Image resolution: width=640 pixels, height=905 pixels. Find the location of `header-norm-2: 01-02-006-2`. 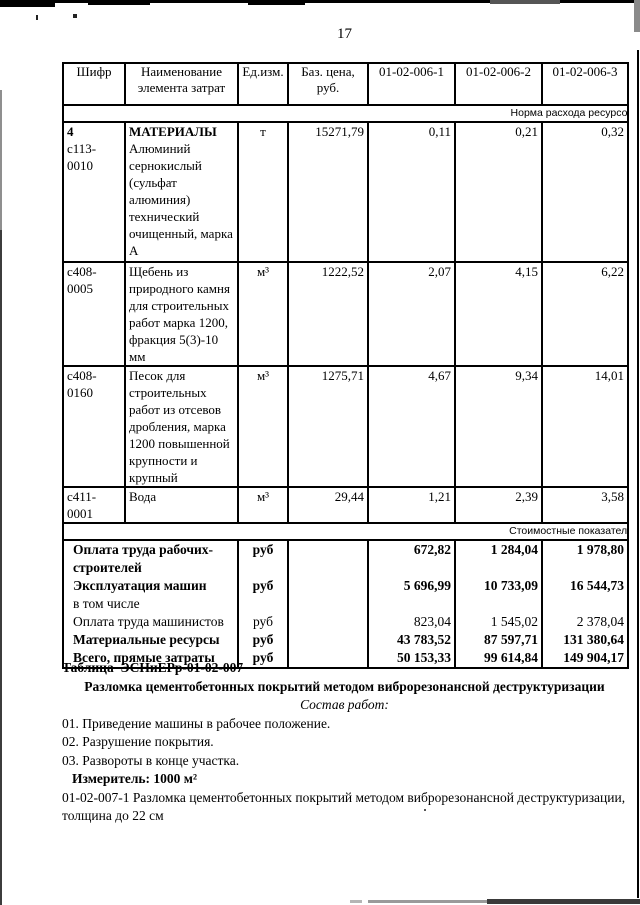

header-norm-2: 01-02-006-2 is located at coordinates (498, 84).